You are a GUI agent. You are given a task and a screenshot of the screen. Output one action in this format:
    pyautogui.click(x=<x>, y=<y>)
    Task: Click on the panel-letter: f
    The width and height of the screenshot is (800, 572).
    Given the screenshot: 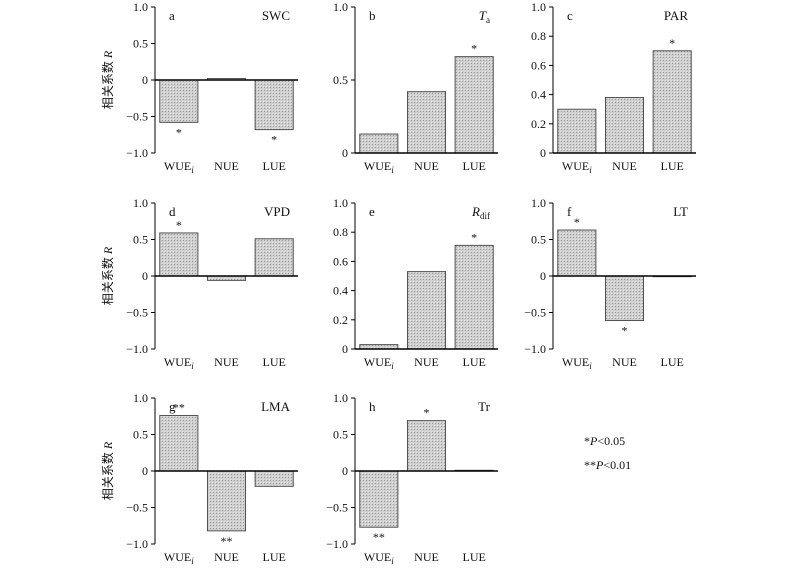 What is the action you would take?
    pyautogui.click(x=569, y=211)
    